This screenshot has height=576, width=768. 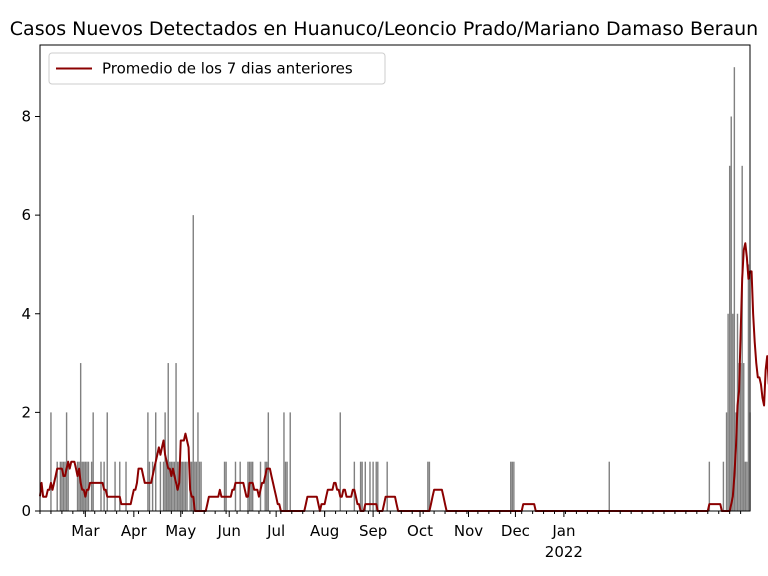 I want to click on x-tick-year-label: 2022, so click(x=564, y=552).